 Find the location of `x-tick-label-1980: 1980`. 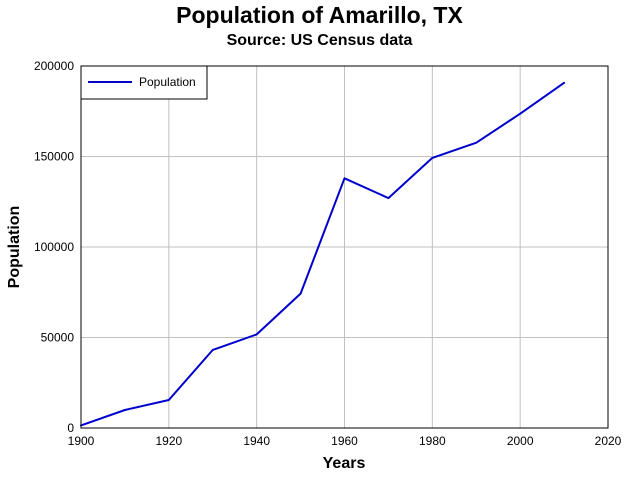

x-tick-label-1980: 1980 is located at coordinates (432, 441).